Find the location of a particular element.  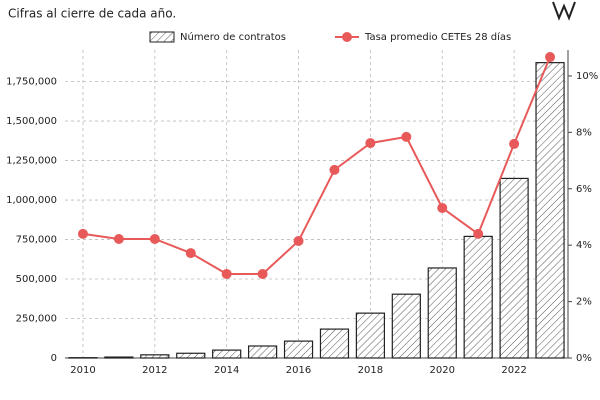

y-tick-label: 1,000,000 is located at coordinates (31, 200).